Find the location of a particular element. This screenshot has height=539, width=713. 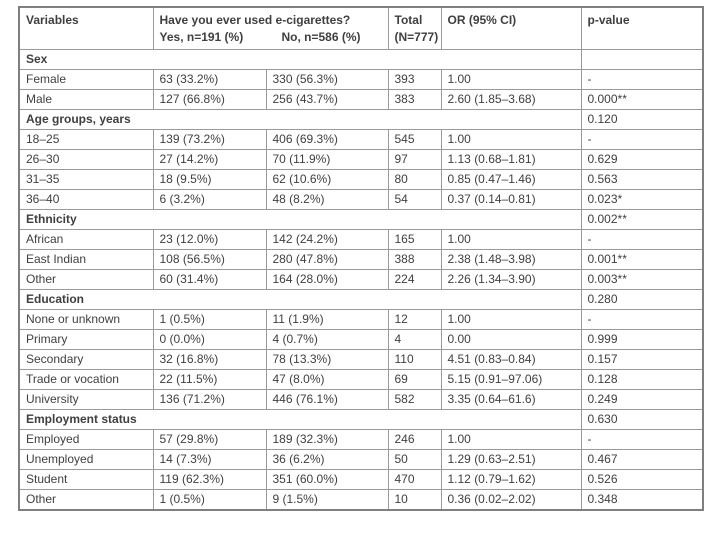

col-header-or: OR (95% CI) is located at coordinates (511, 28).